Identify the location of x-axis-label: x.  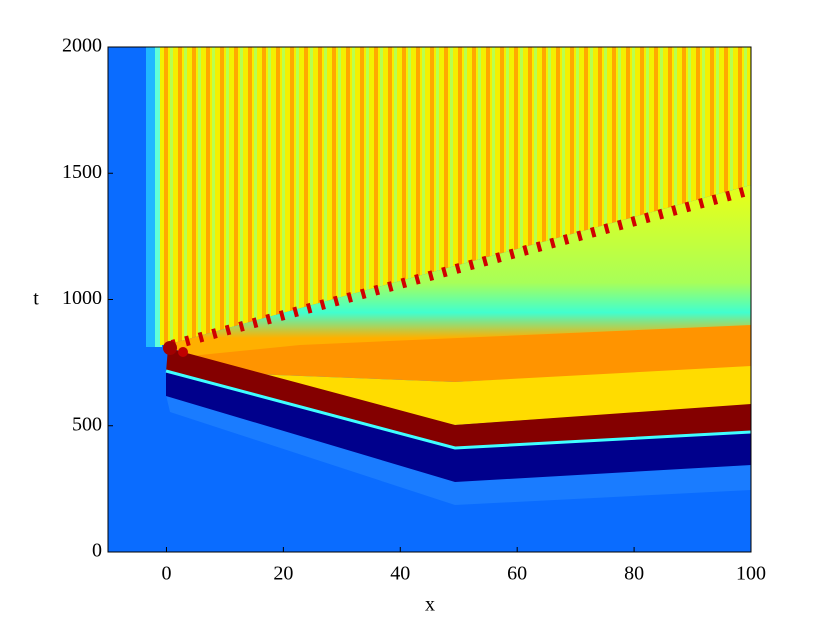
(430, 605).